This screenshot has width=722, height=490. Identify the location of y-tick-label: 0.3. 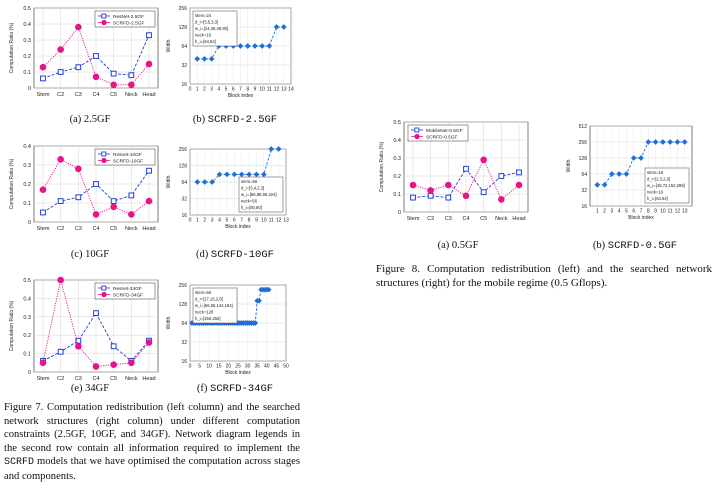
(397, 159).